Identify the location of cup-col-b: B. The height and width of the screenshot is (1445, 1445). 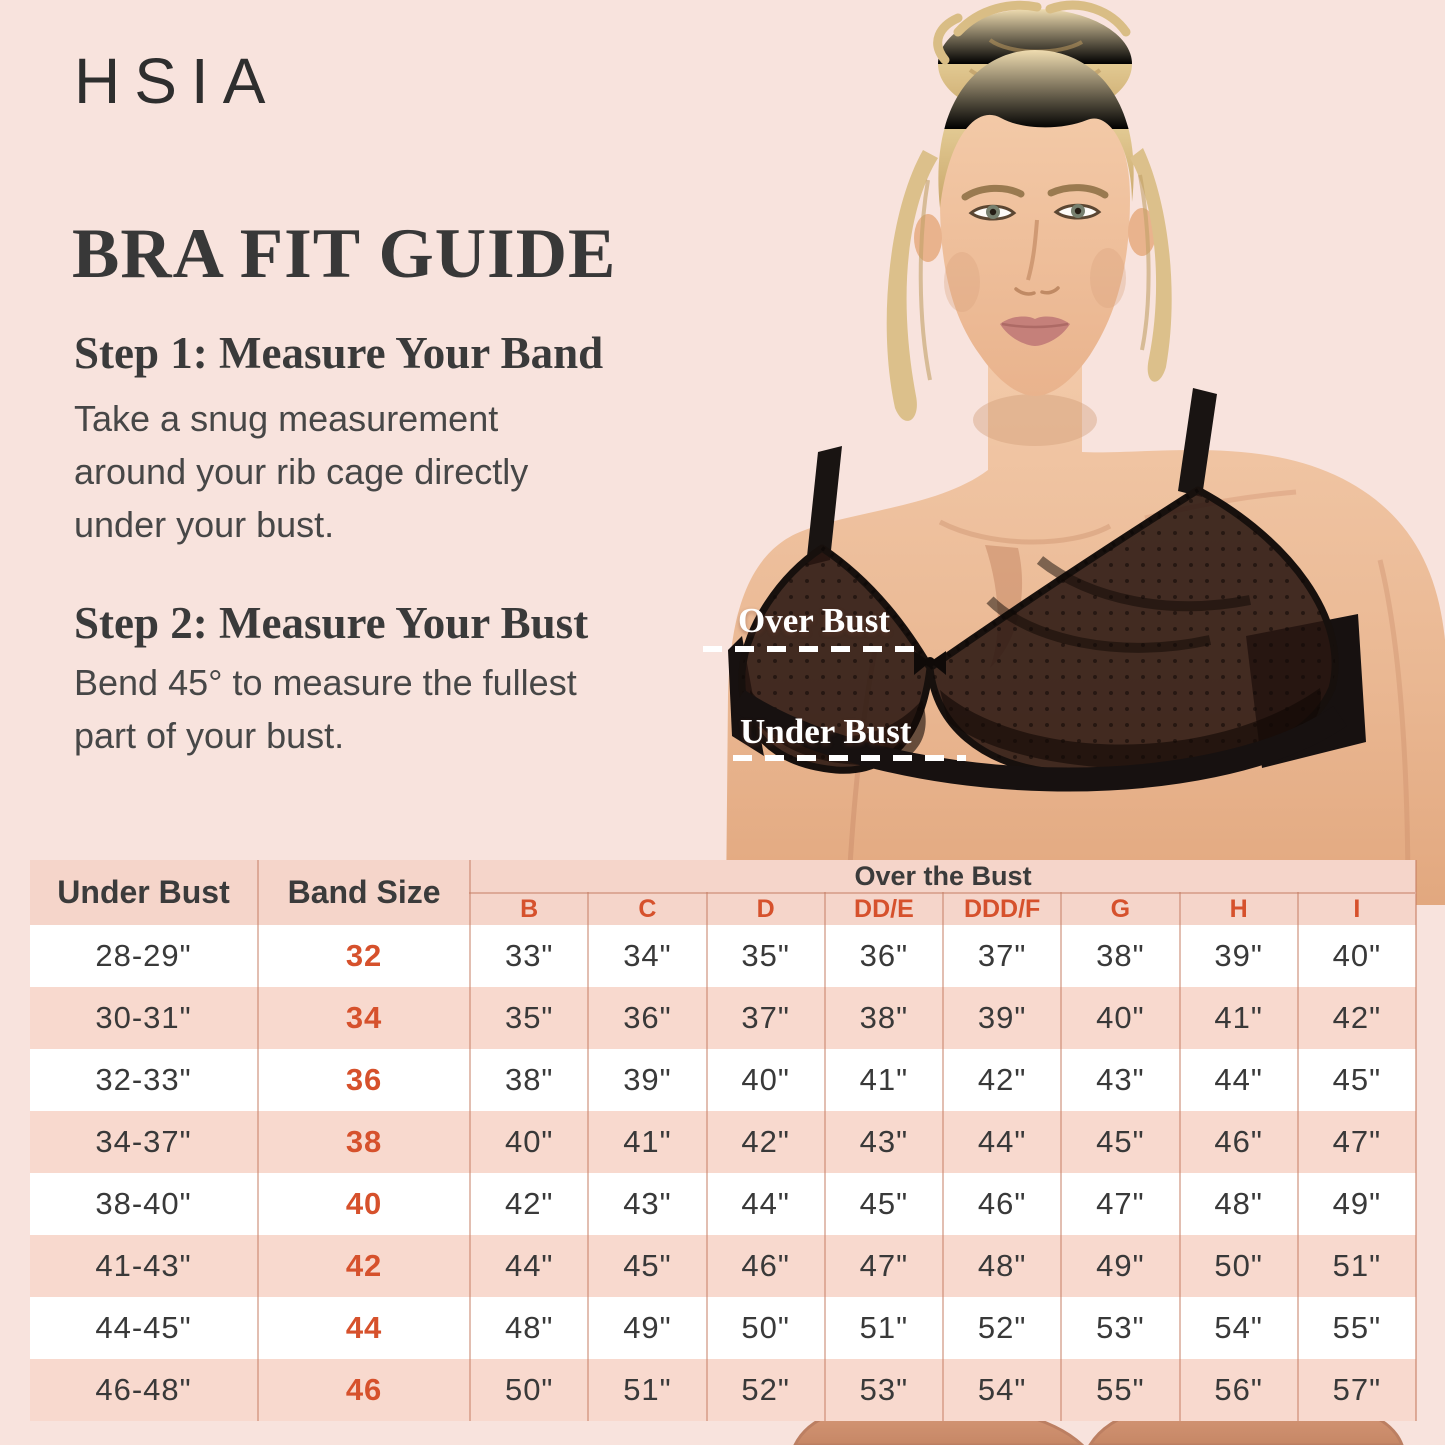
(529, 909).